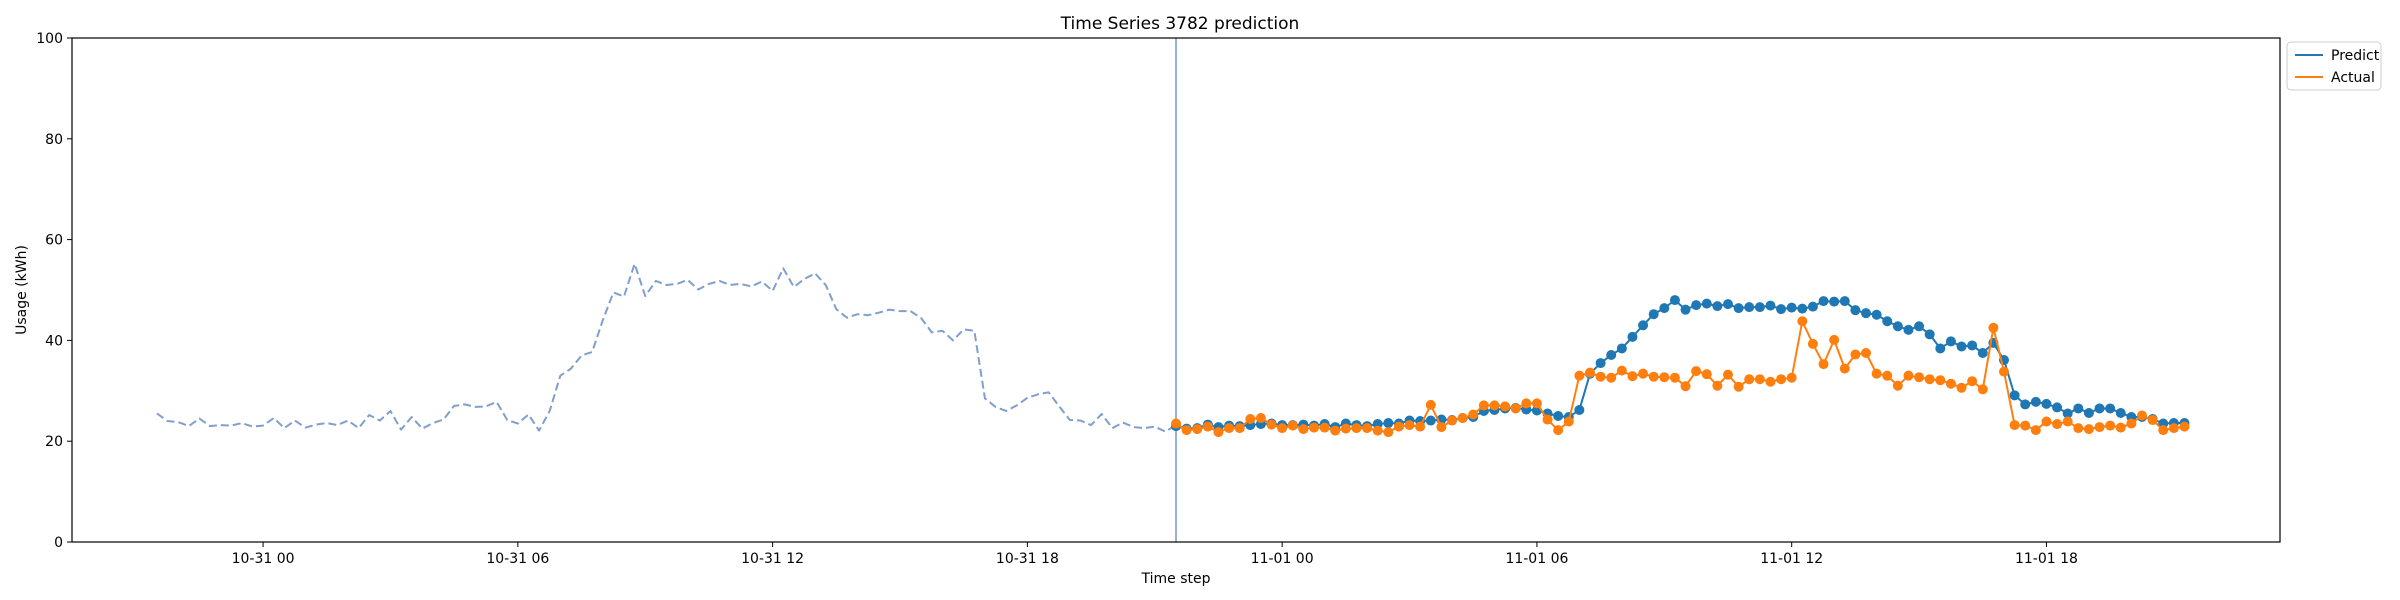  I want to click on legend-label-predict: Predict, so click(2355, 56).